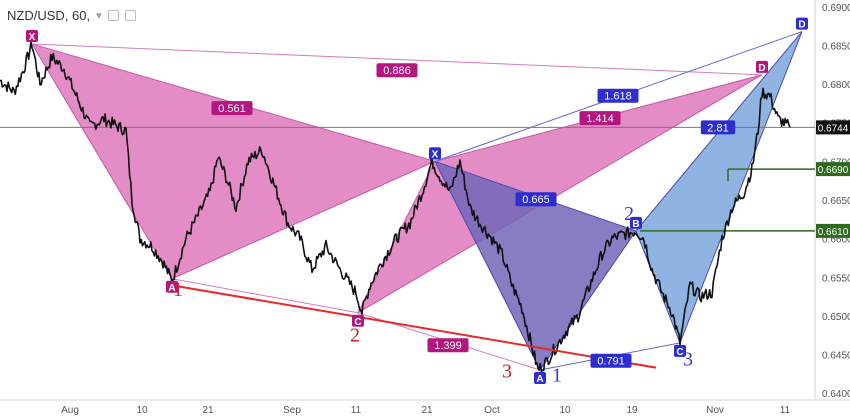 The height and width of the screenshot is (417, 850). What do you see at coordinates (836, 394) in the screenshot?
I see `y-tick-label: 0.6400` at bounding box center [836, 394].